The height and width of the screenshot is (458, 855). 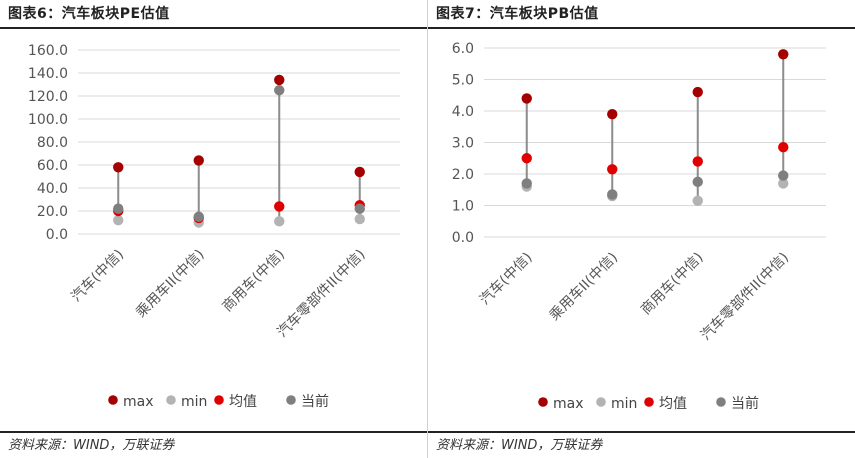 What do you see at coordinates (463, 81) in the screenshot?
I see `y-tick-label: 5.0` at bounding box center [463, 81].